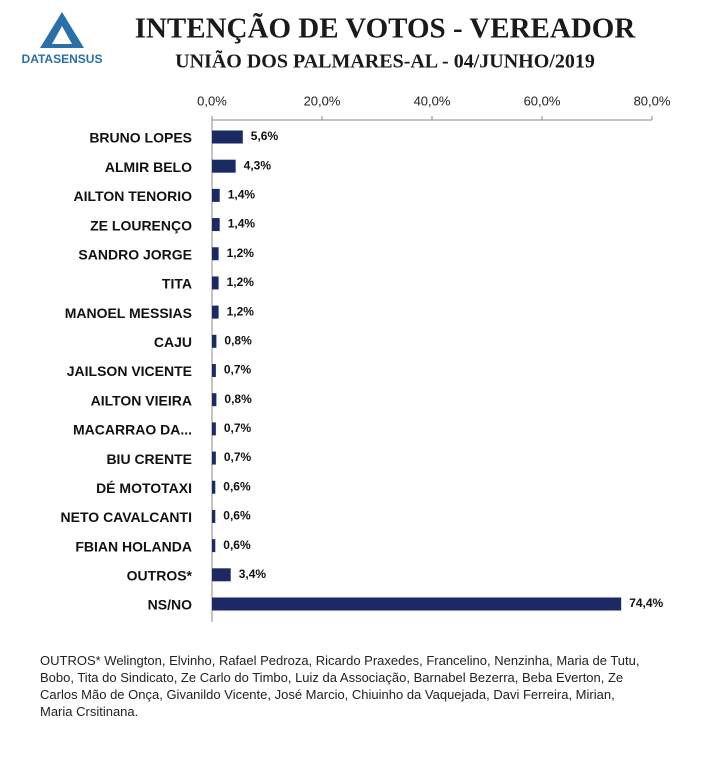  I want to click on y-tick-label: NETO CAVALCANTI, so click(126, 517).